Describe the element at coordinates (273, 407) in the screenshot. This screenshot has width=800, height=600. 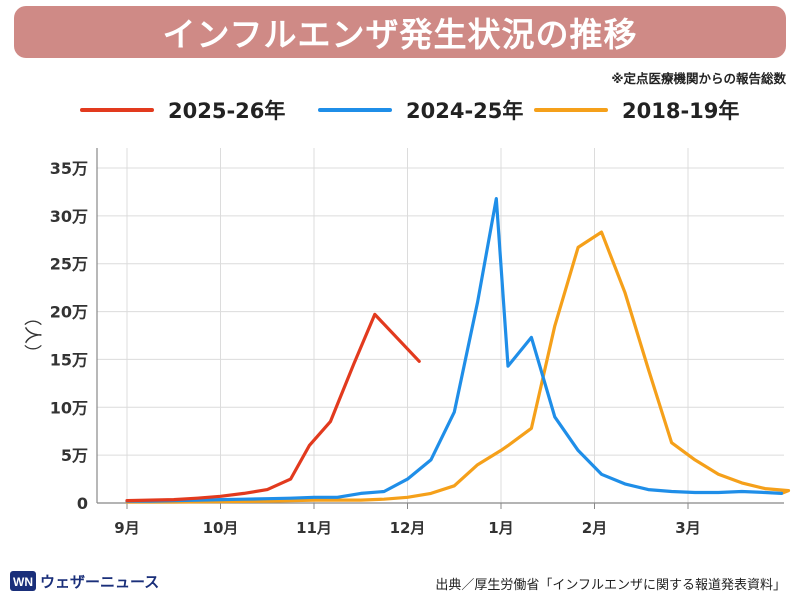
I see `series-line-2025-26年` at that location.